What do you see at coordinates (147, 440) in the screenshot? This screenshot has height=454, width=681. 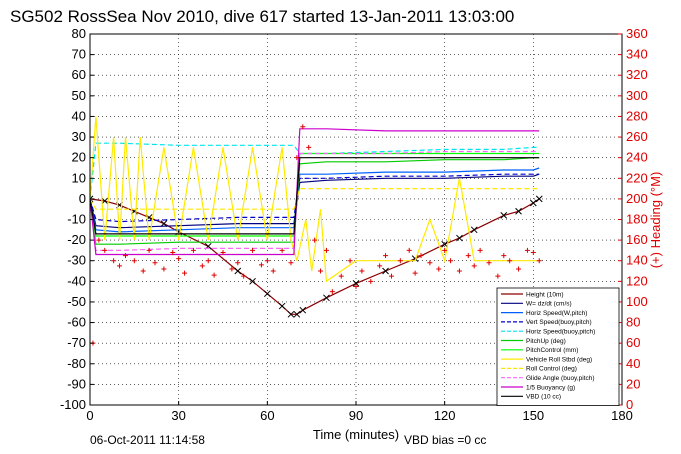 I see `footer-date: 06-Oct-2011 11:14:58` at bounding box center [147, 440].